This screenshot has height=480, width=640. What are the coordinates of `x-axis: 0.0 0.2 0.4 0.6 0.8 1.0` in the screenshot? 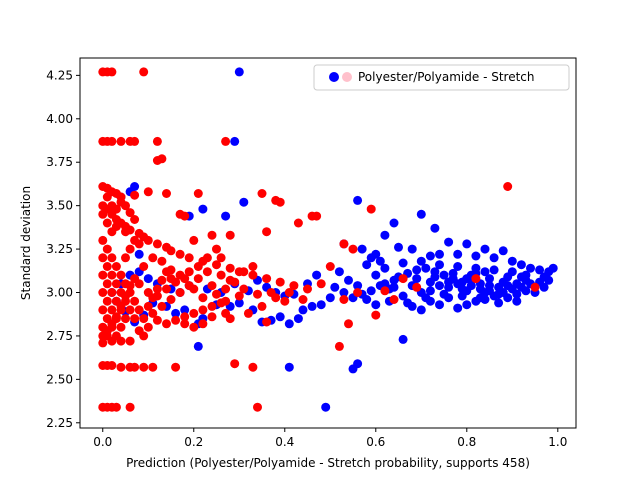 It's located at (330, 438).